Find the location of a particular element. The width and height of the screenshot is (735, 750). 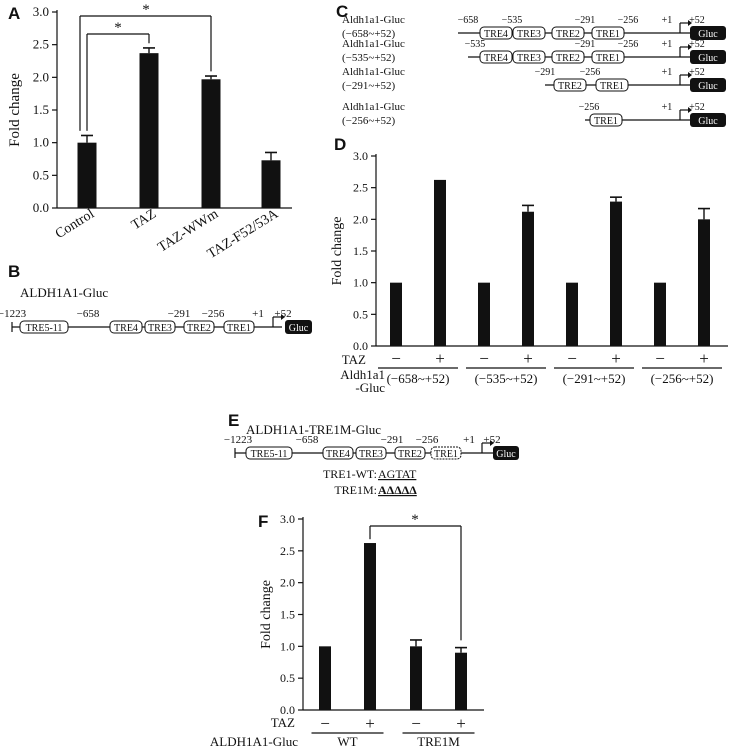

y-tick-label: 3.0 is located at coordinates (41, 11).